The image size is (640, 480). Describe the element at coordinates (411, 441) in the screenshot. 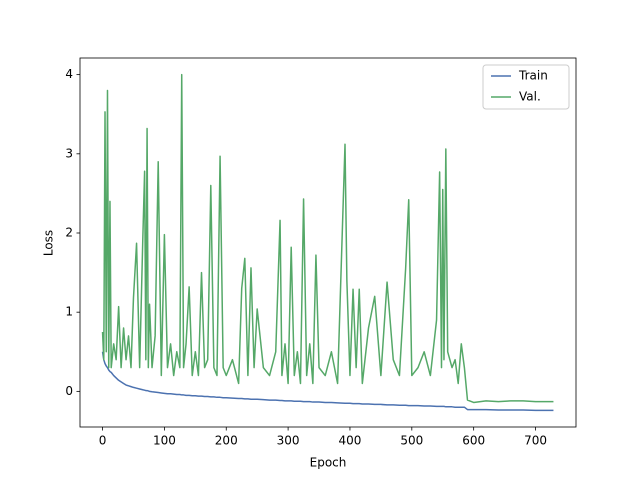

I see `x-tick-label: 500` at that location.